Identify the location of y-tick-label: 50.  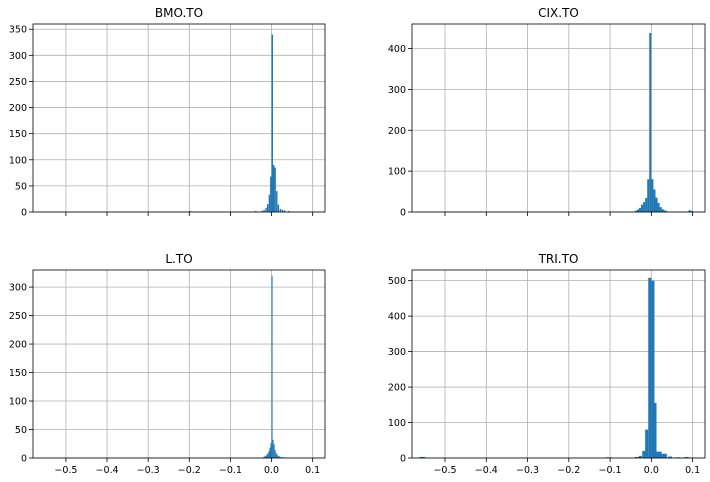
(21, 430).